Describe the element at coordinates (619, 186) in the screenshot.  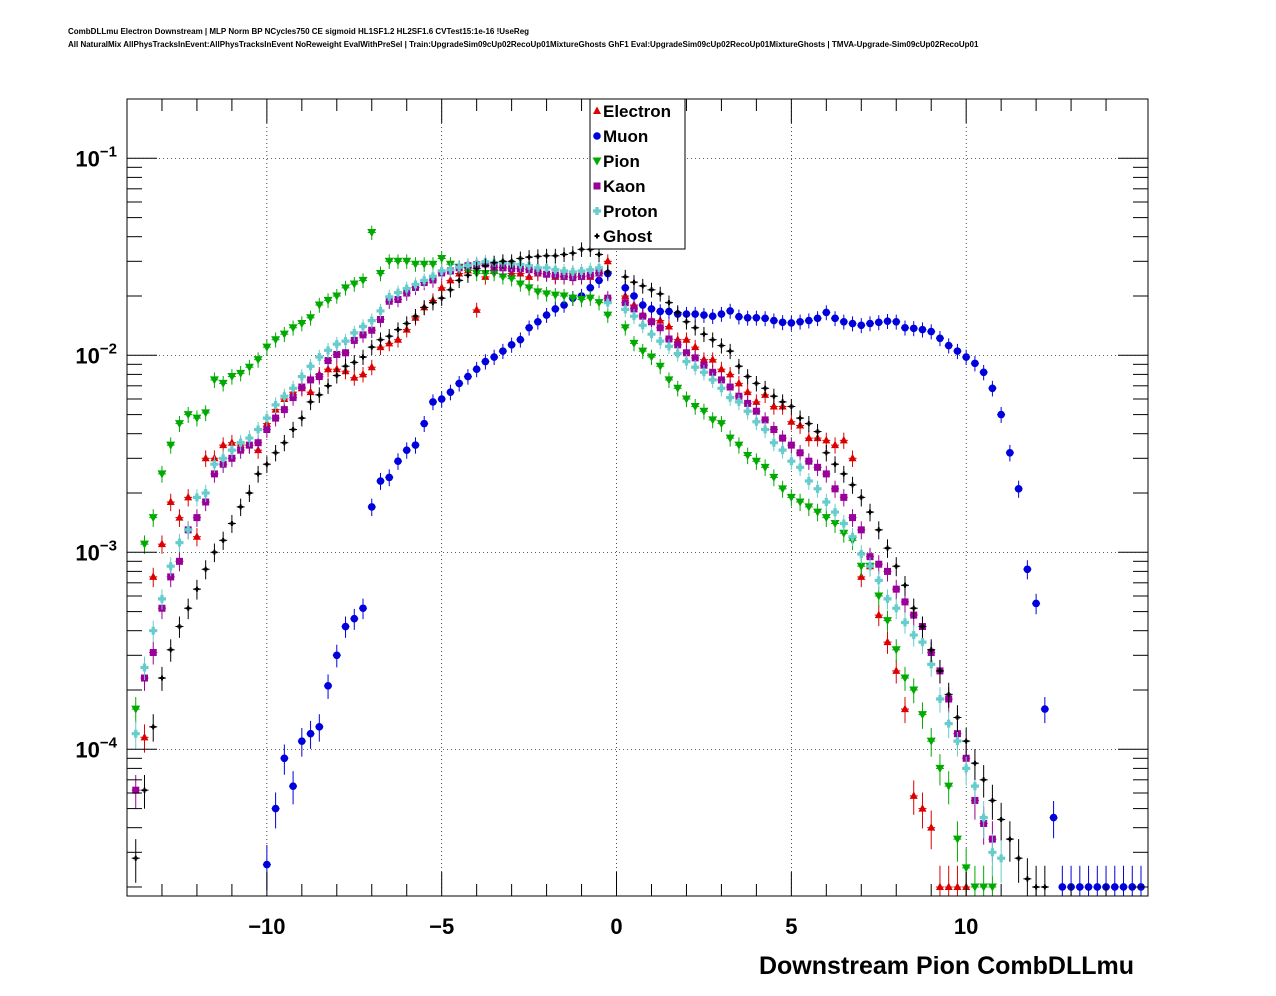
I see `legend-entry: Kaon` at that location.